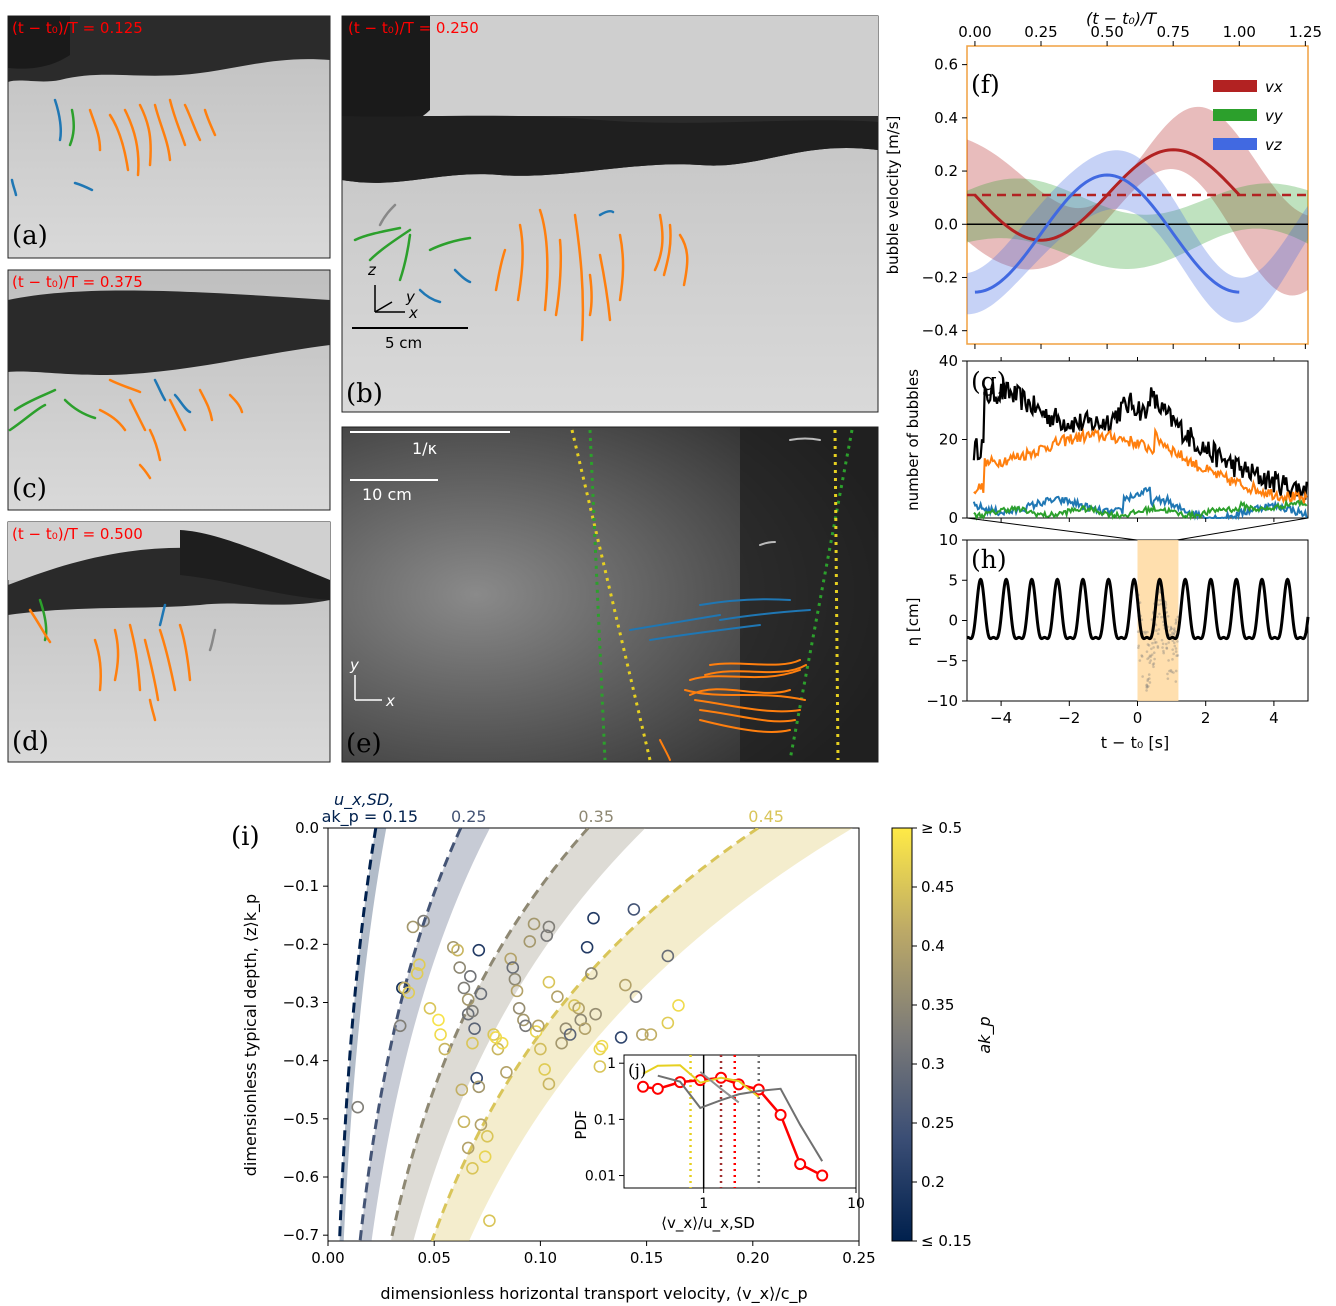  I want to click on photo-b: z y x 5 cm (t − t₀)/T = 0.250 (b), so click(610, 214).